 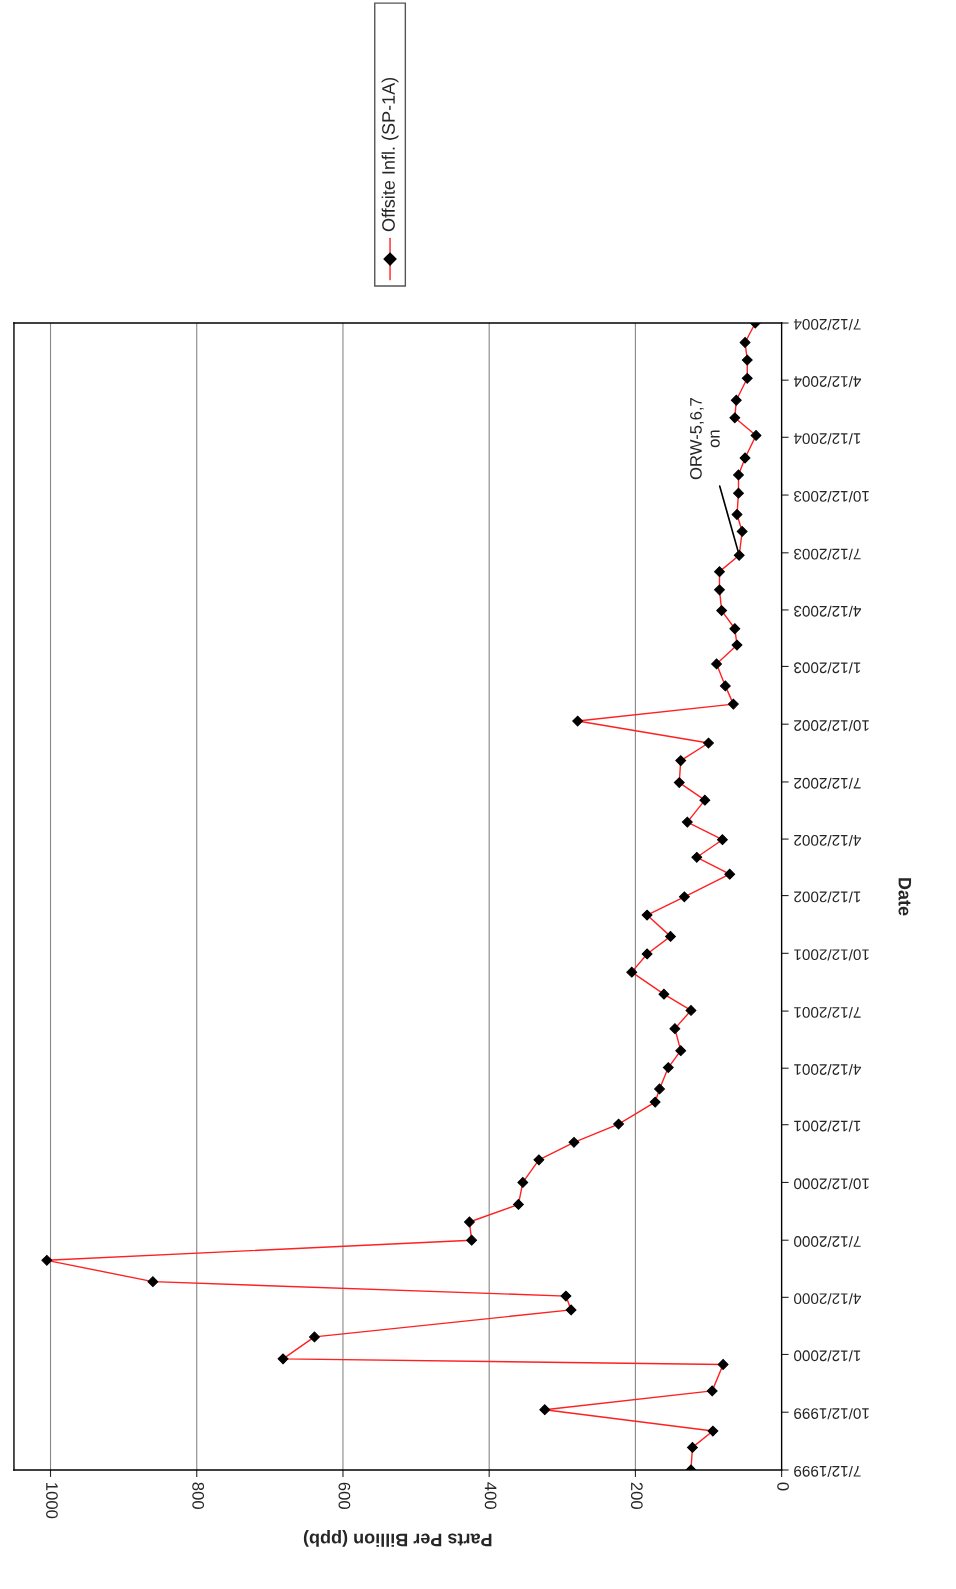 I want to click on y-tick-label: 7/12/2000, so click(x=827, y=1242).